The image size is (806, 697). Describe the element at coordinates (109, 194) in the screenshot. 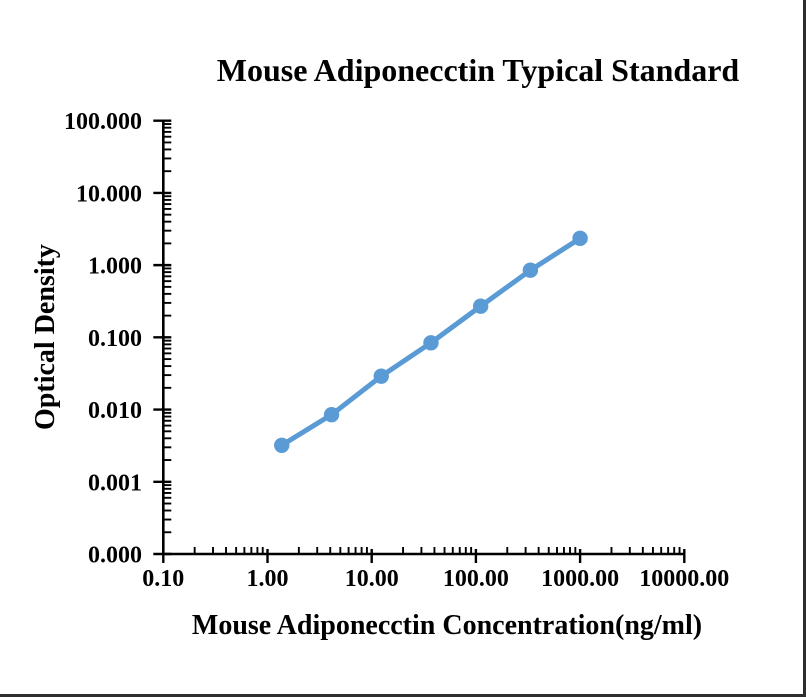

I see `y-tick-label: 10.000` at that location.